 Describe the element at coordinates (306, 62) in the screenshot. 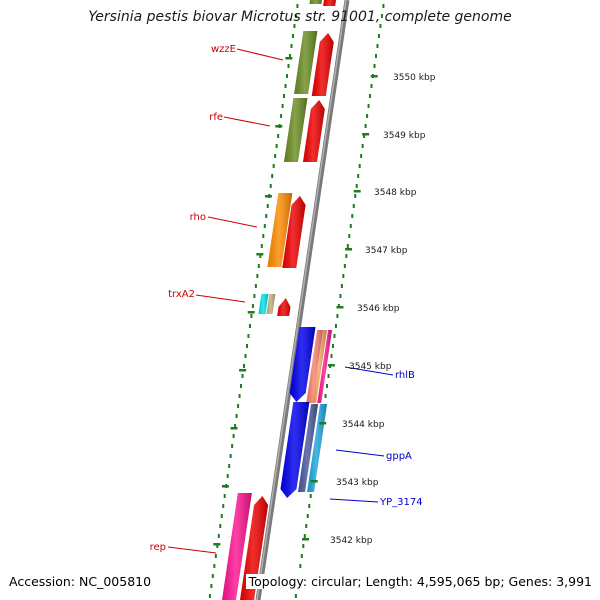

I see `cog-wzzE` at that location.